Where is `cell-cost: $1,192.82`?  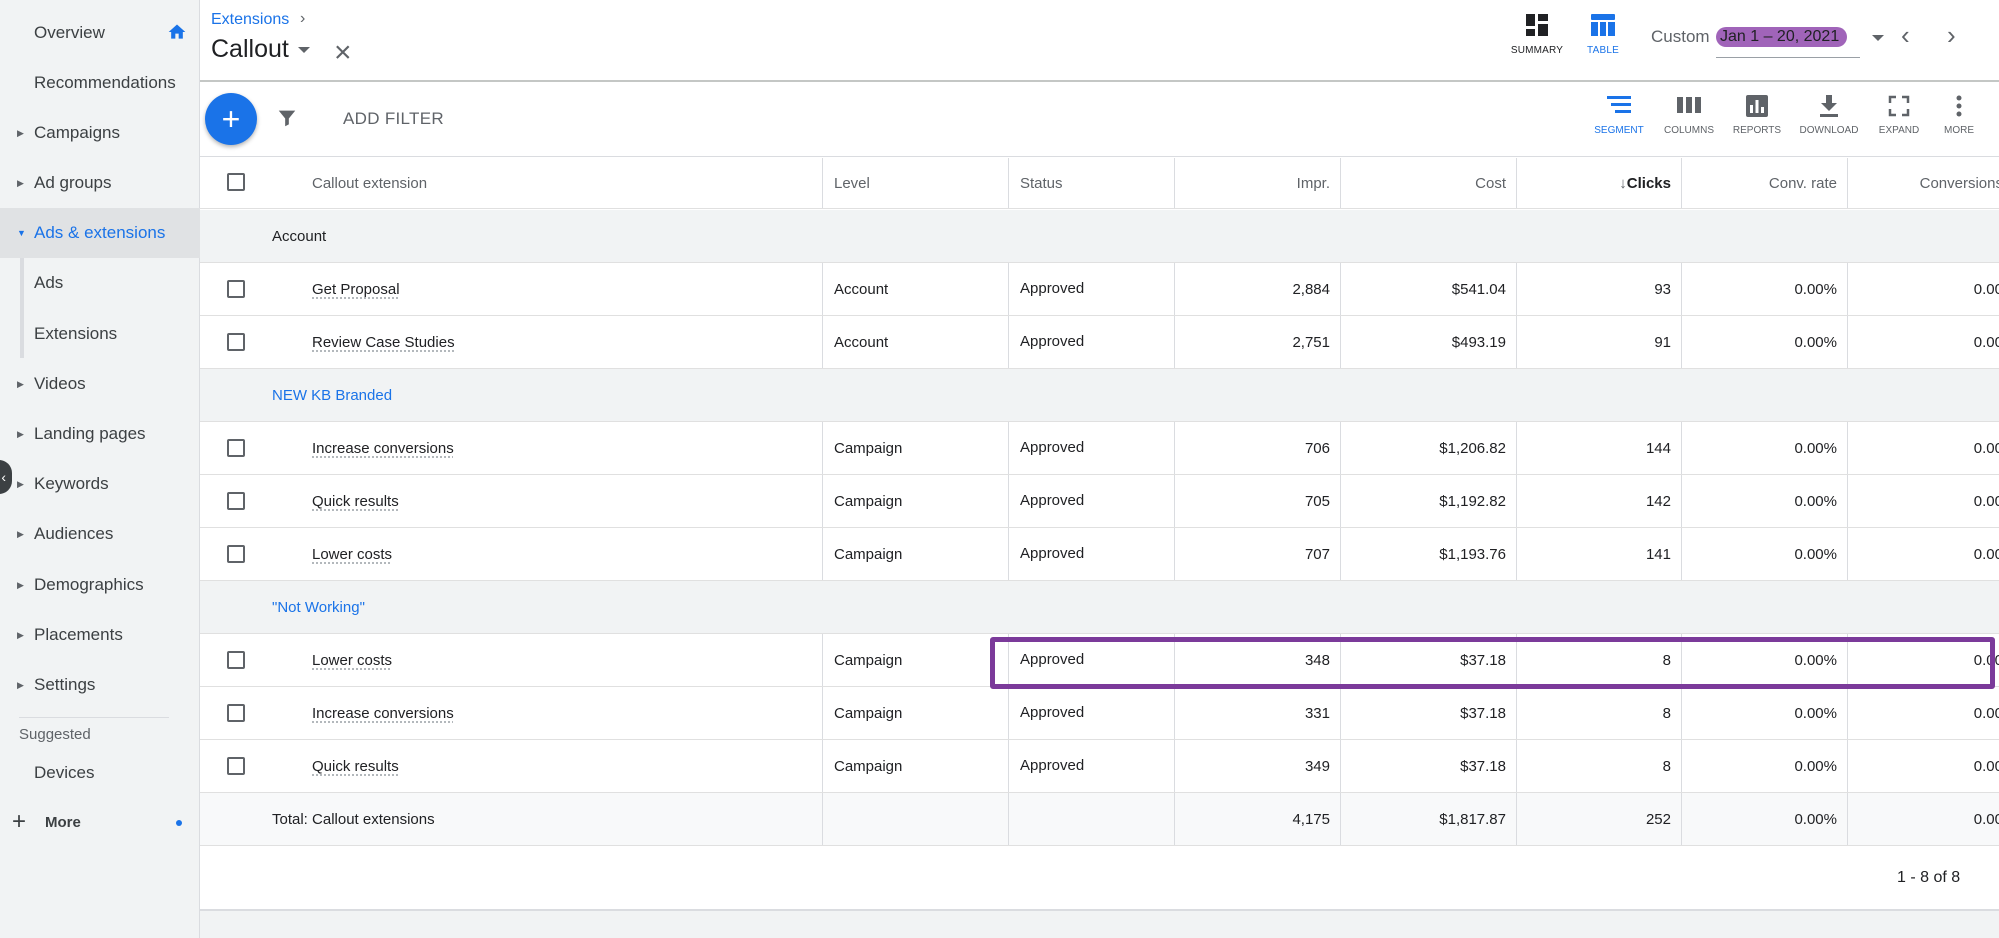
cell-cost: $1,192.82 is located at coordinates (1428, 501).